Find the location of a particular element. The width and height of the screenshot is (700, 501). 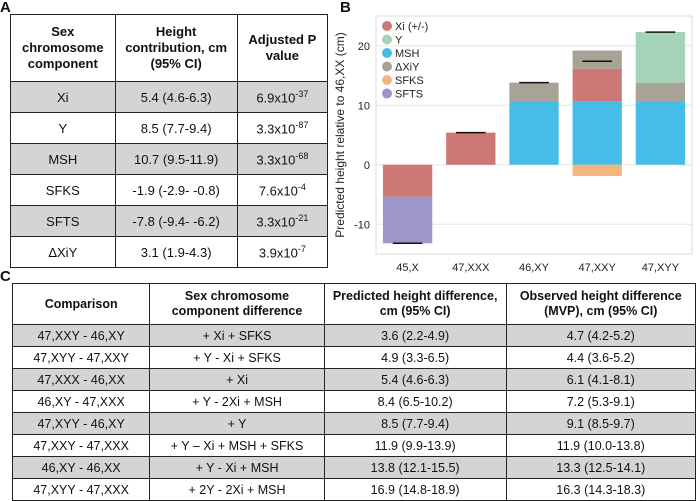

component-cell: Y is located at coordinates (63, 128).